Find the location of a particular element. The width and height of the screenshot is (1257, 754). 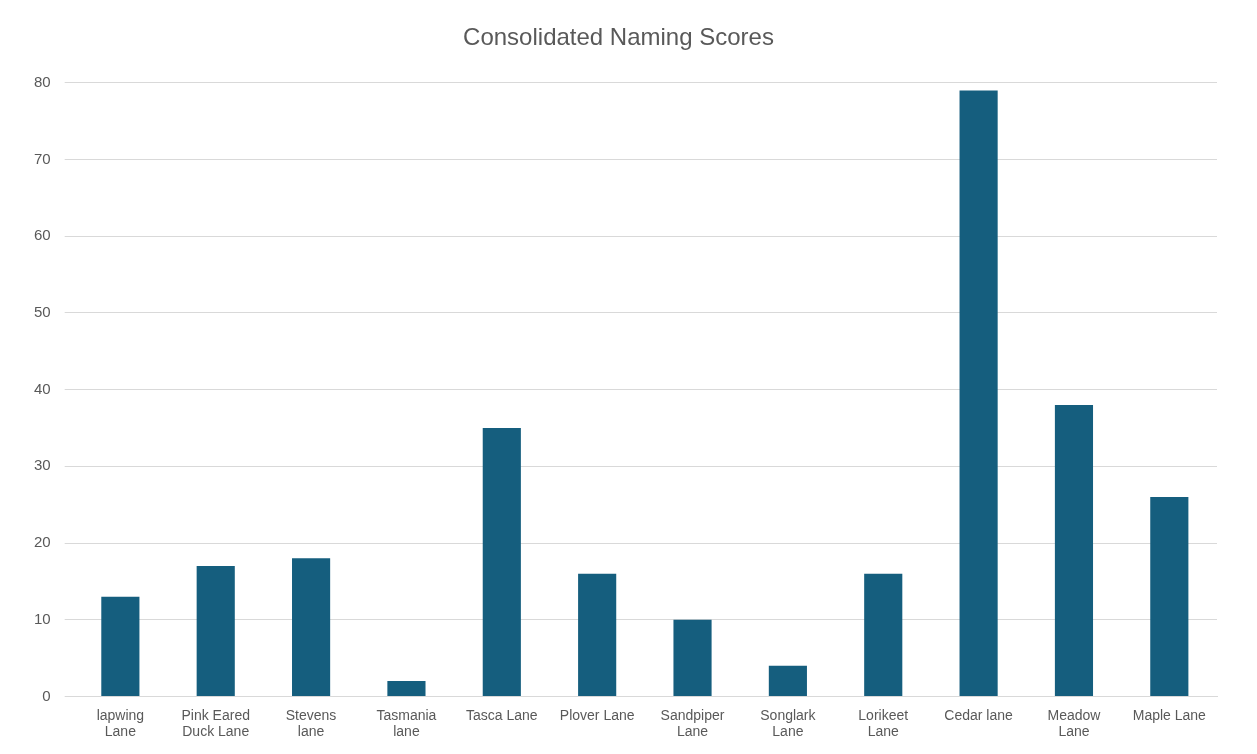

x-tick-label: Stevens lane is located at coordinates (311, 723).